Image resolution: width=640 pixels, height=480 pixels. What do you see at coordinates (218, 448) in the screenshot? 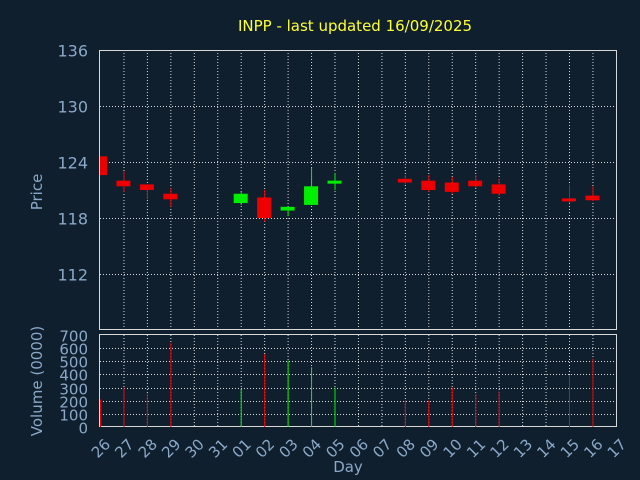
I see `x-tick-label: 31` at bounding box center [218, 448].